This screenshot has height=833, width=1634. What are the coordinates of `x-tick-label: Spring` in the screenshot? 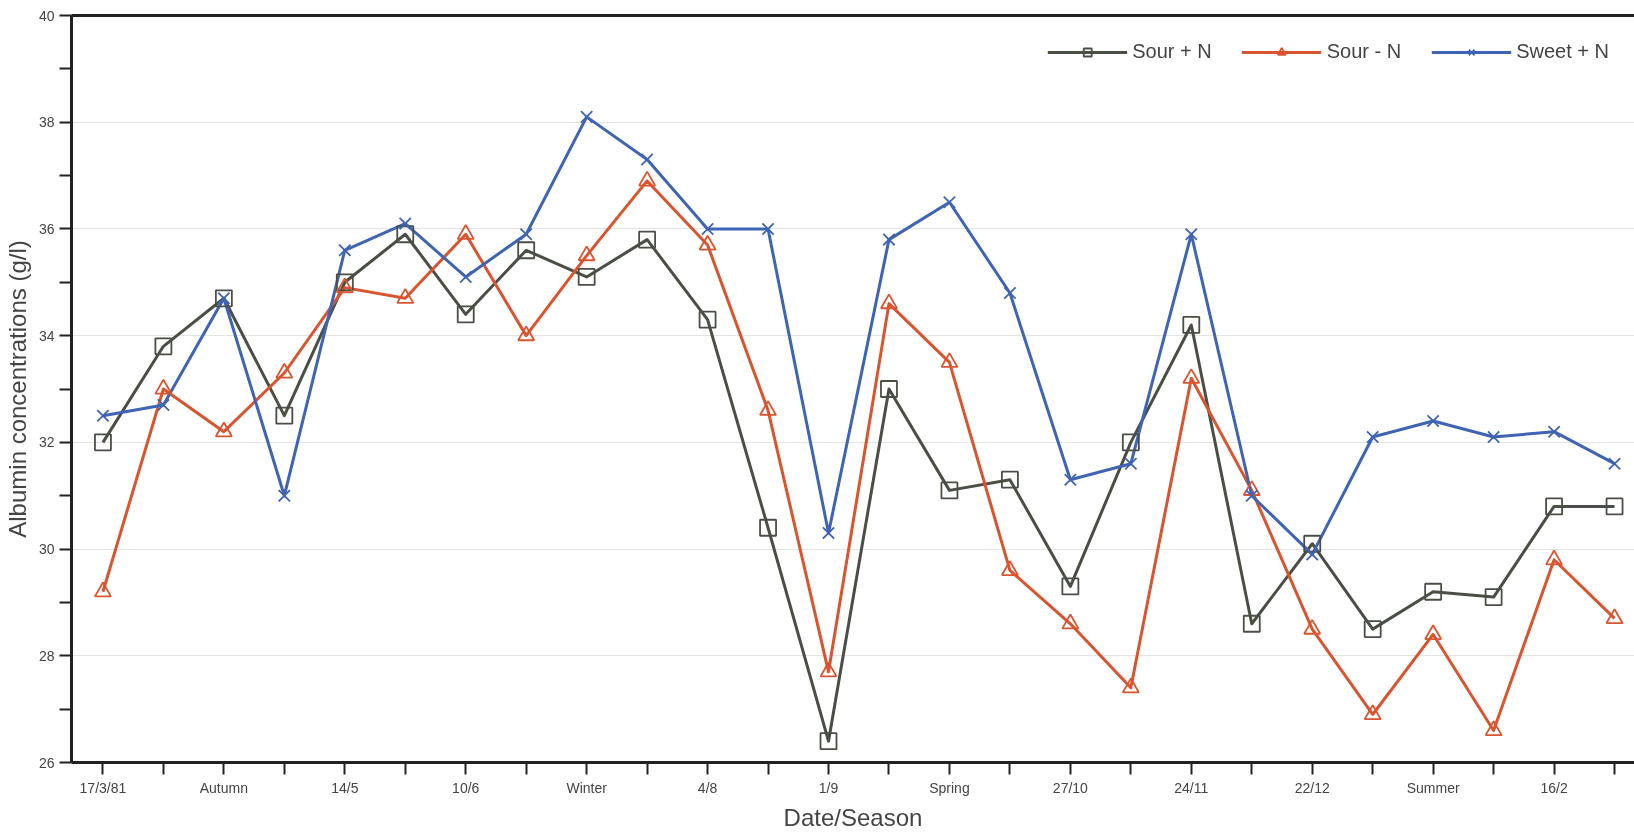 It's located at (949, 787).